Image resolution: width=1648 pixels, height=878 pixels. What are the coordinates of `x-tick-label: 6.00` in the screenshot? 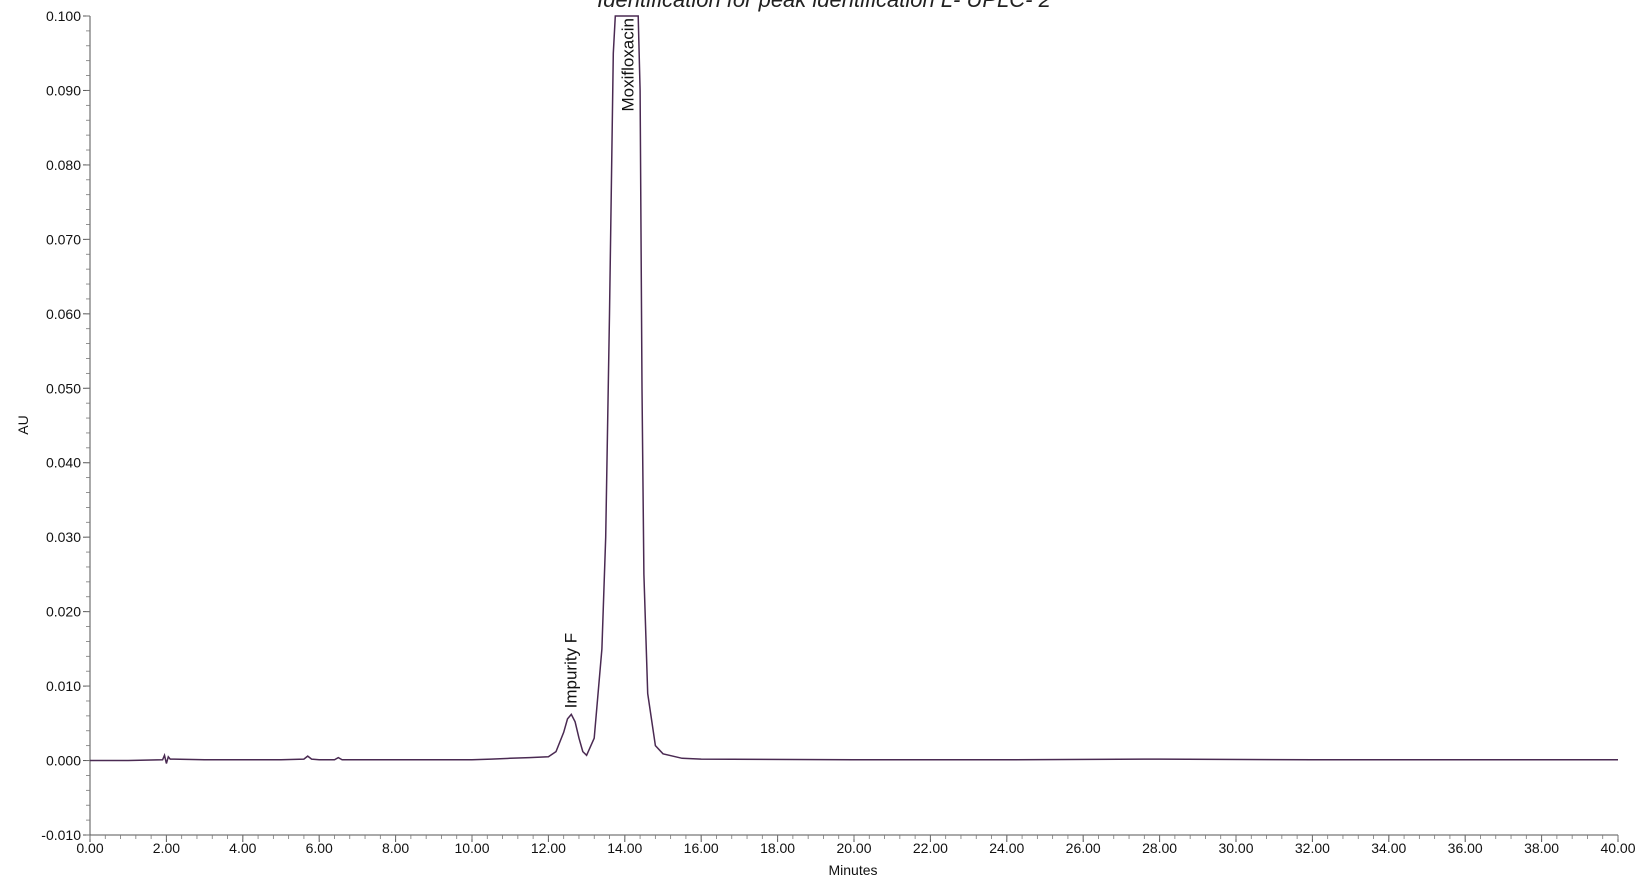 It's located at (319, 848).